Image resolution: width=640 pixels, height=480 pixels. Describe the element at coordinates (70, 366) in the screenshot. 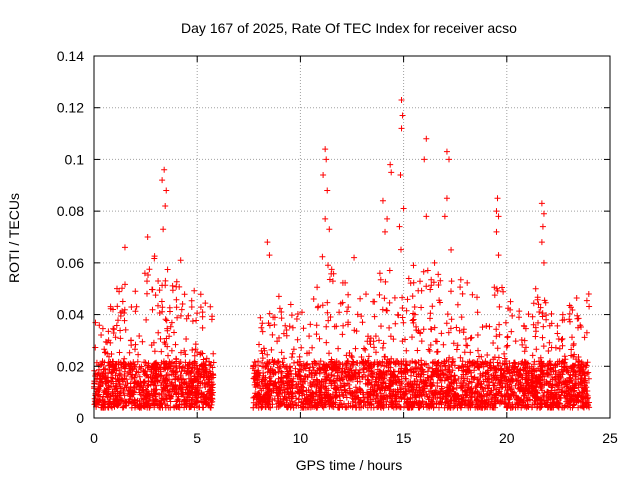

I see `y-tick-label: 0.02` at that location.